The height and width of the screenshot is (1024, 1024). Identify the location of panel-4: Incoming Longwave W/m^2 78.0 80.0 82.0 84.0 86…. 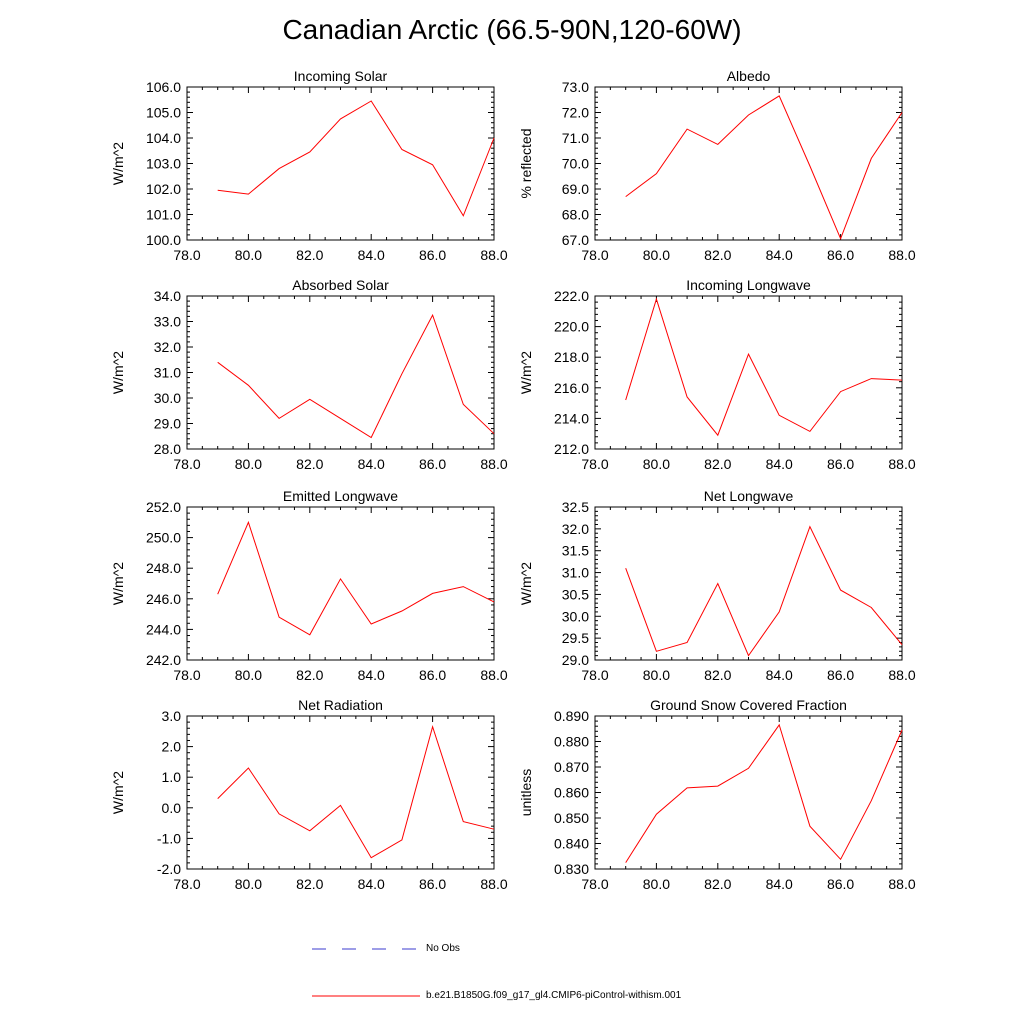
(717, 374).